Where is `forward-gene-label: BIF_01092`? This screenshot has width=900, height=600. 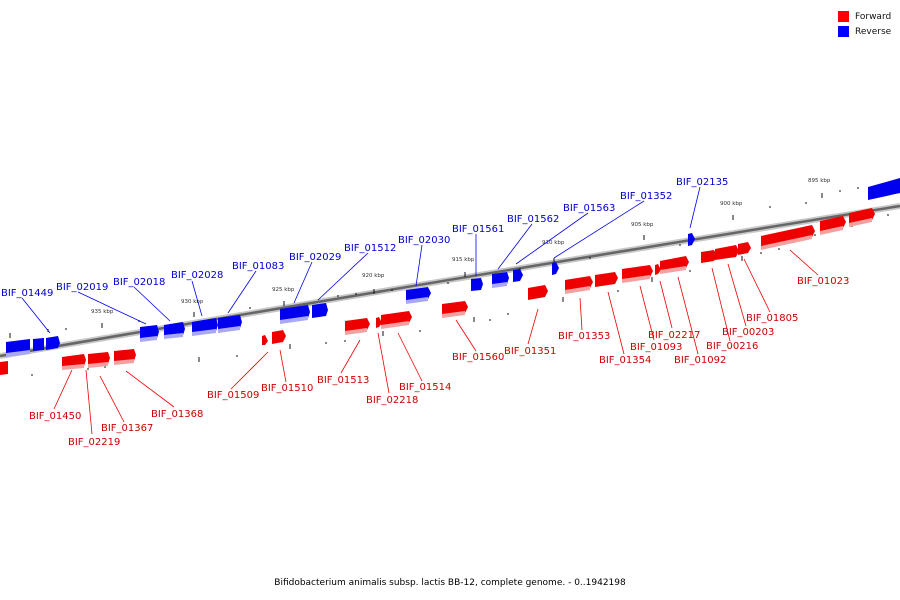
forward-gene-label: BIF_01092 is located at coordinates (700, 360).